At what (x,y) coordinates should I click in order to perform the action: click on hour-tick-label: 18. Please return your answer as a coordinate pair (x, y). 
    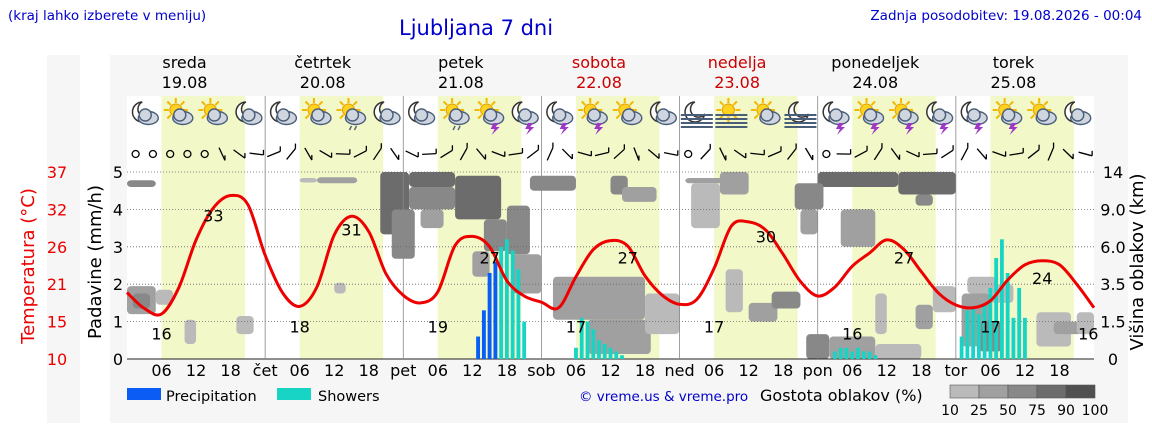
    Looking at the image, I should click on (369, 370).